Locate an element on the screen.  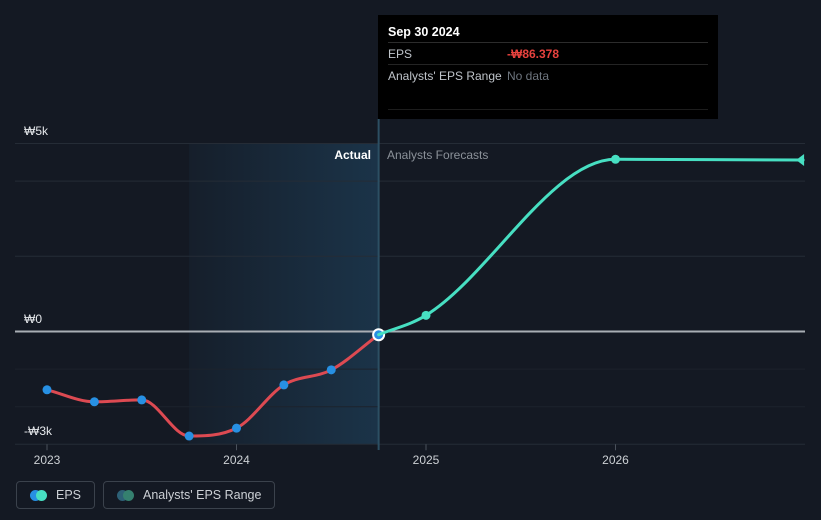
x-axis-label: 2023 is located at coordinates (47, 460).